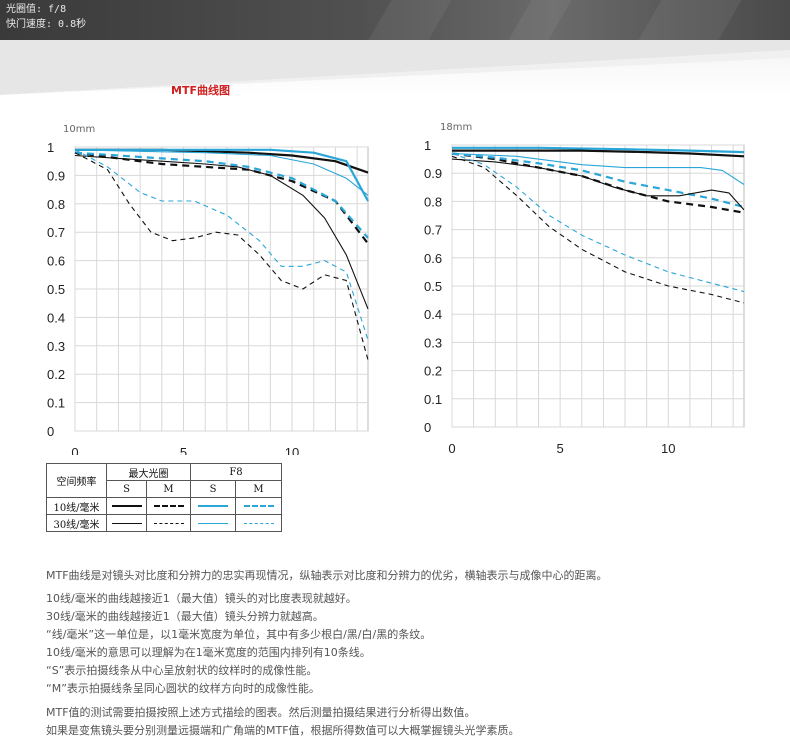  Describe the element at coordinates (36, 9) in the screenshot. I see `aperture-info: 光圈值: f/8` at that location.